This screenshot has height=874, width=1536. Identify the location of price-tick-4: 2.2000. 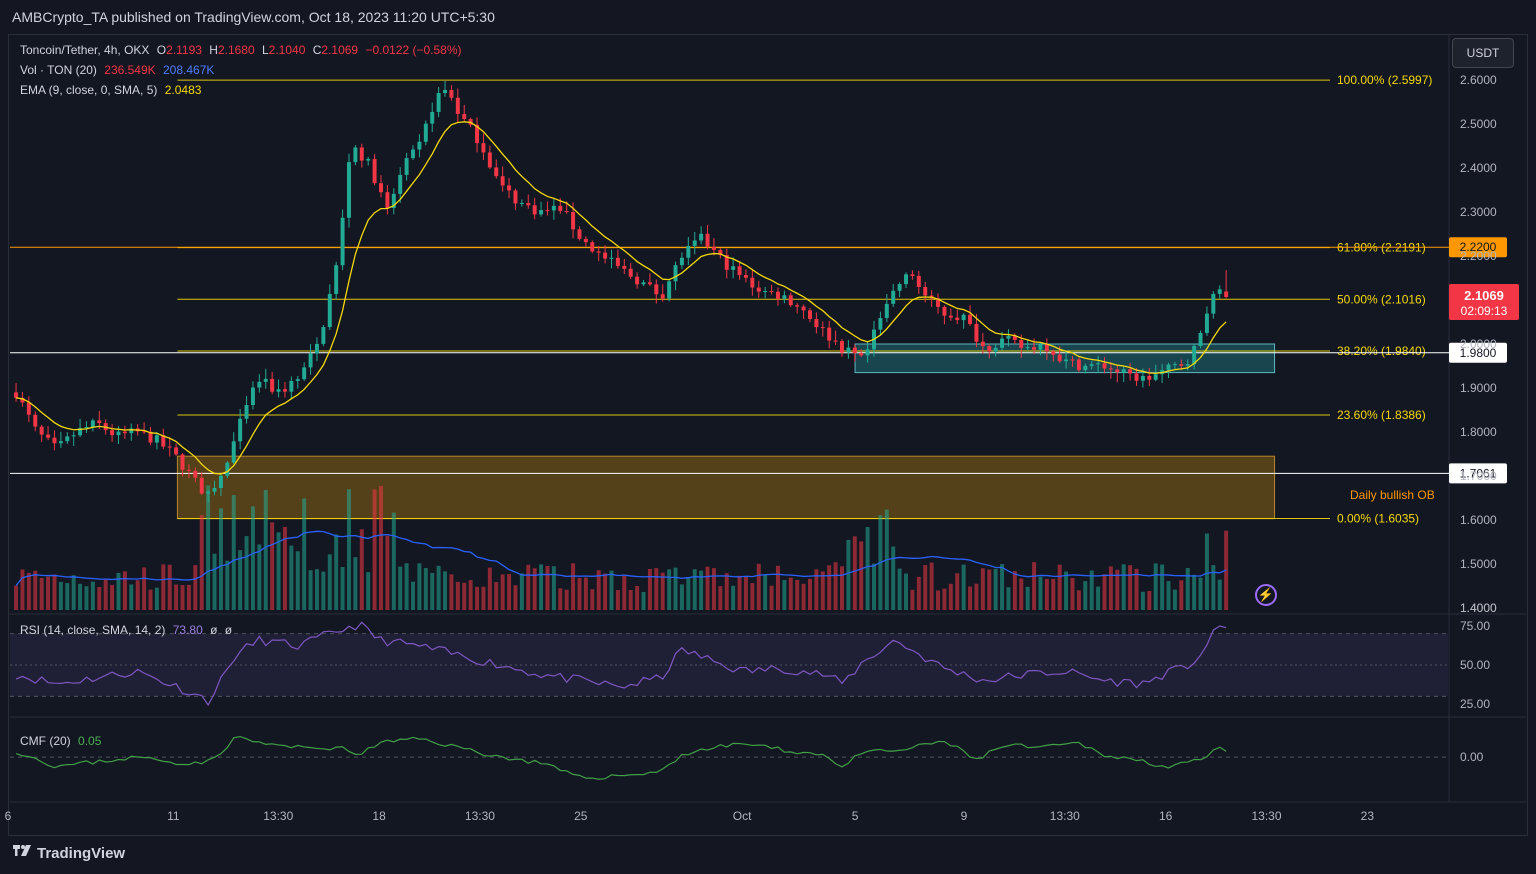
(1478, 256).